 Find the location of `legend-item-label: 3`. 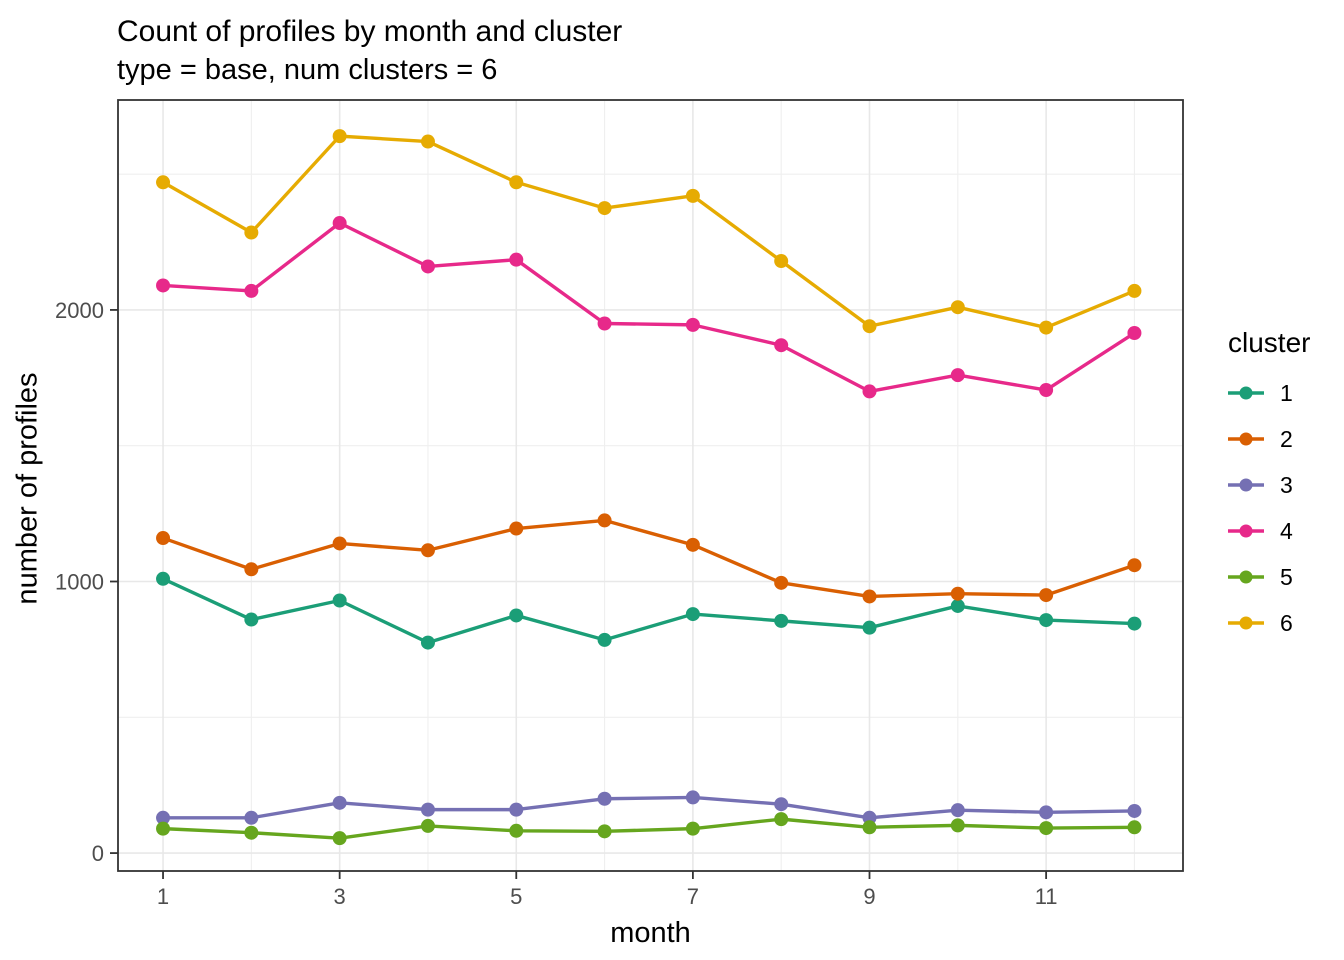

legend-item-label: 3 is located at coordinates (1286, 484).